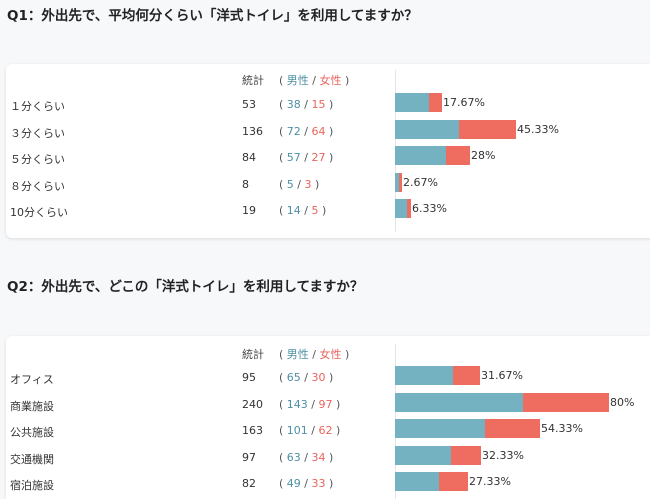  I want to click on table-row: 交通機関 97 ( 63 / 34 ) 32.33%, so click(328, 459).